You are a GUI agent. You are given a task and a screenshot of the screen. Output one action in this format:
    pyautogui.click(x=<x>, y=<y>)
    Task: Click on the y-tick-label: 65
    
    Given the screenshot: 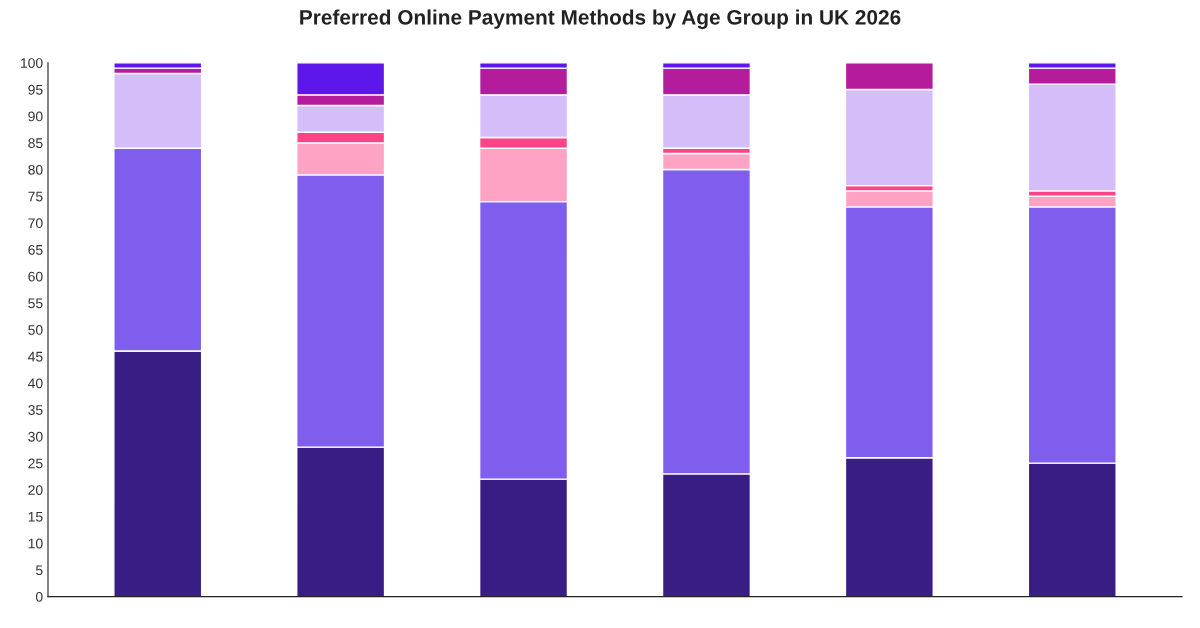 What is the action you would take?
    pyautogui.click(x=35, y=249)
    